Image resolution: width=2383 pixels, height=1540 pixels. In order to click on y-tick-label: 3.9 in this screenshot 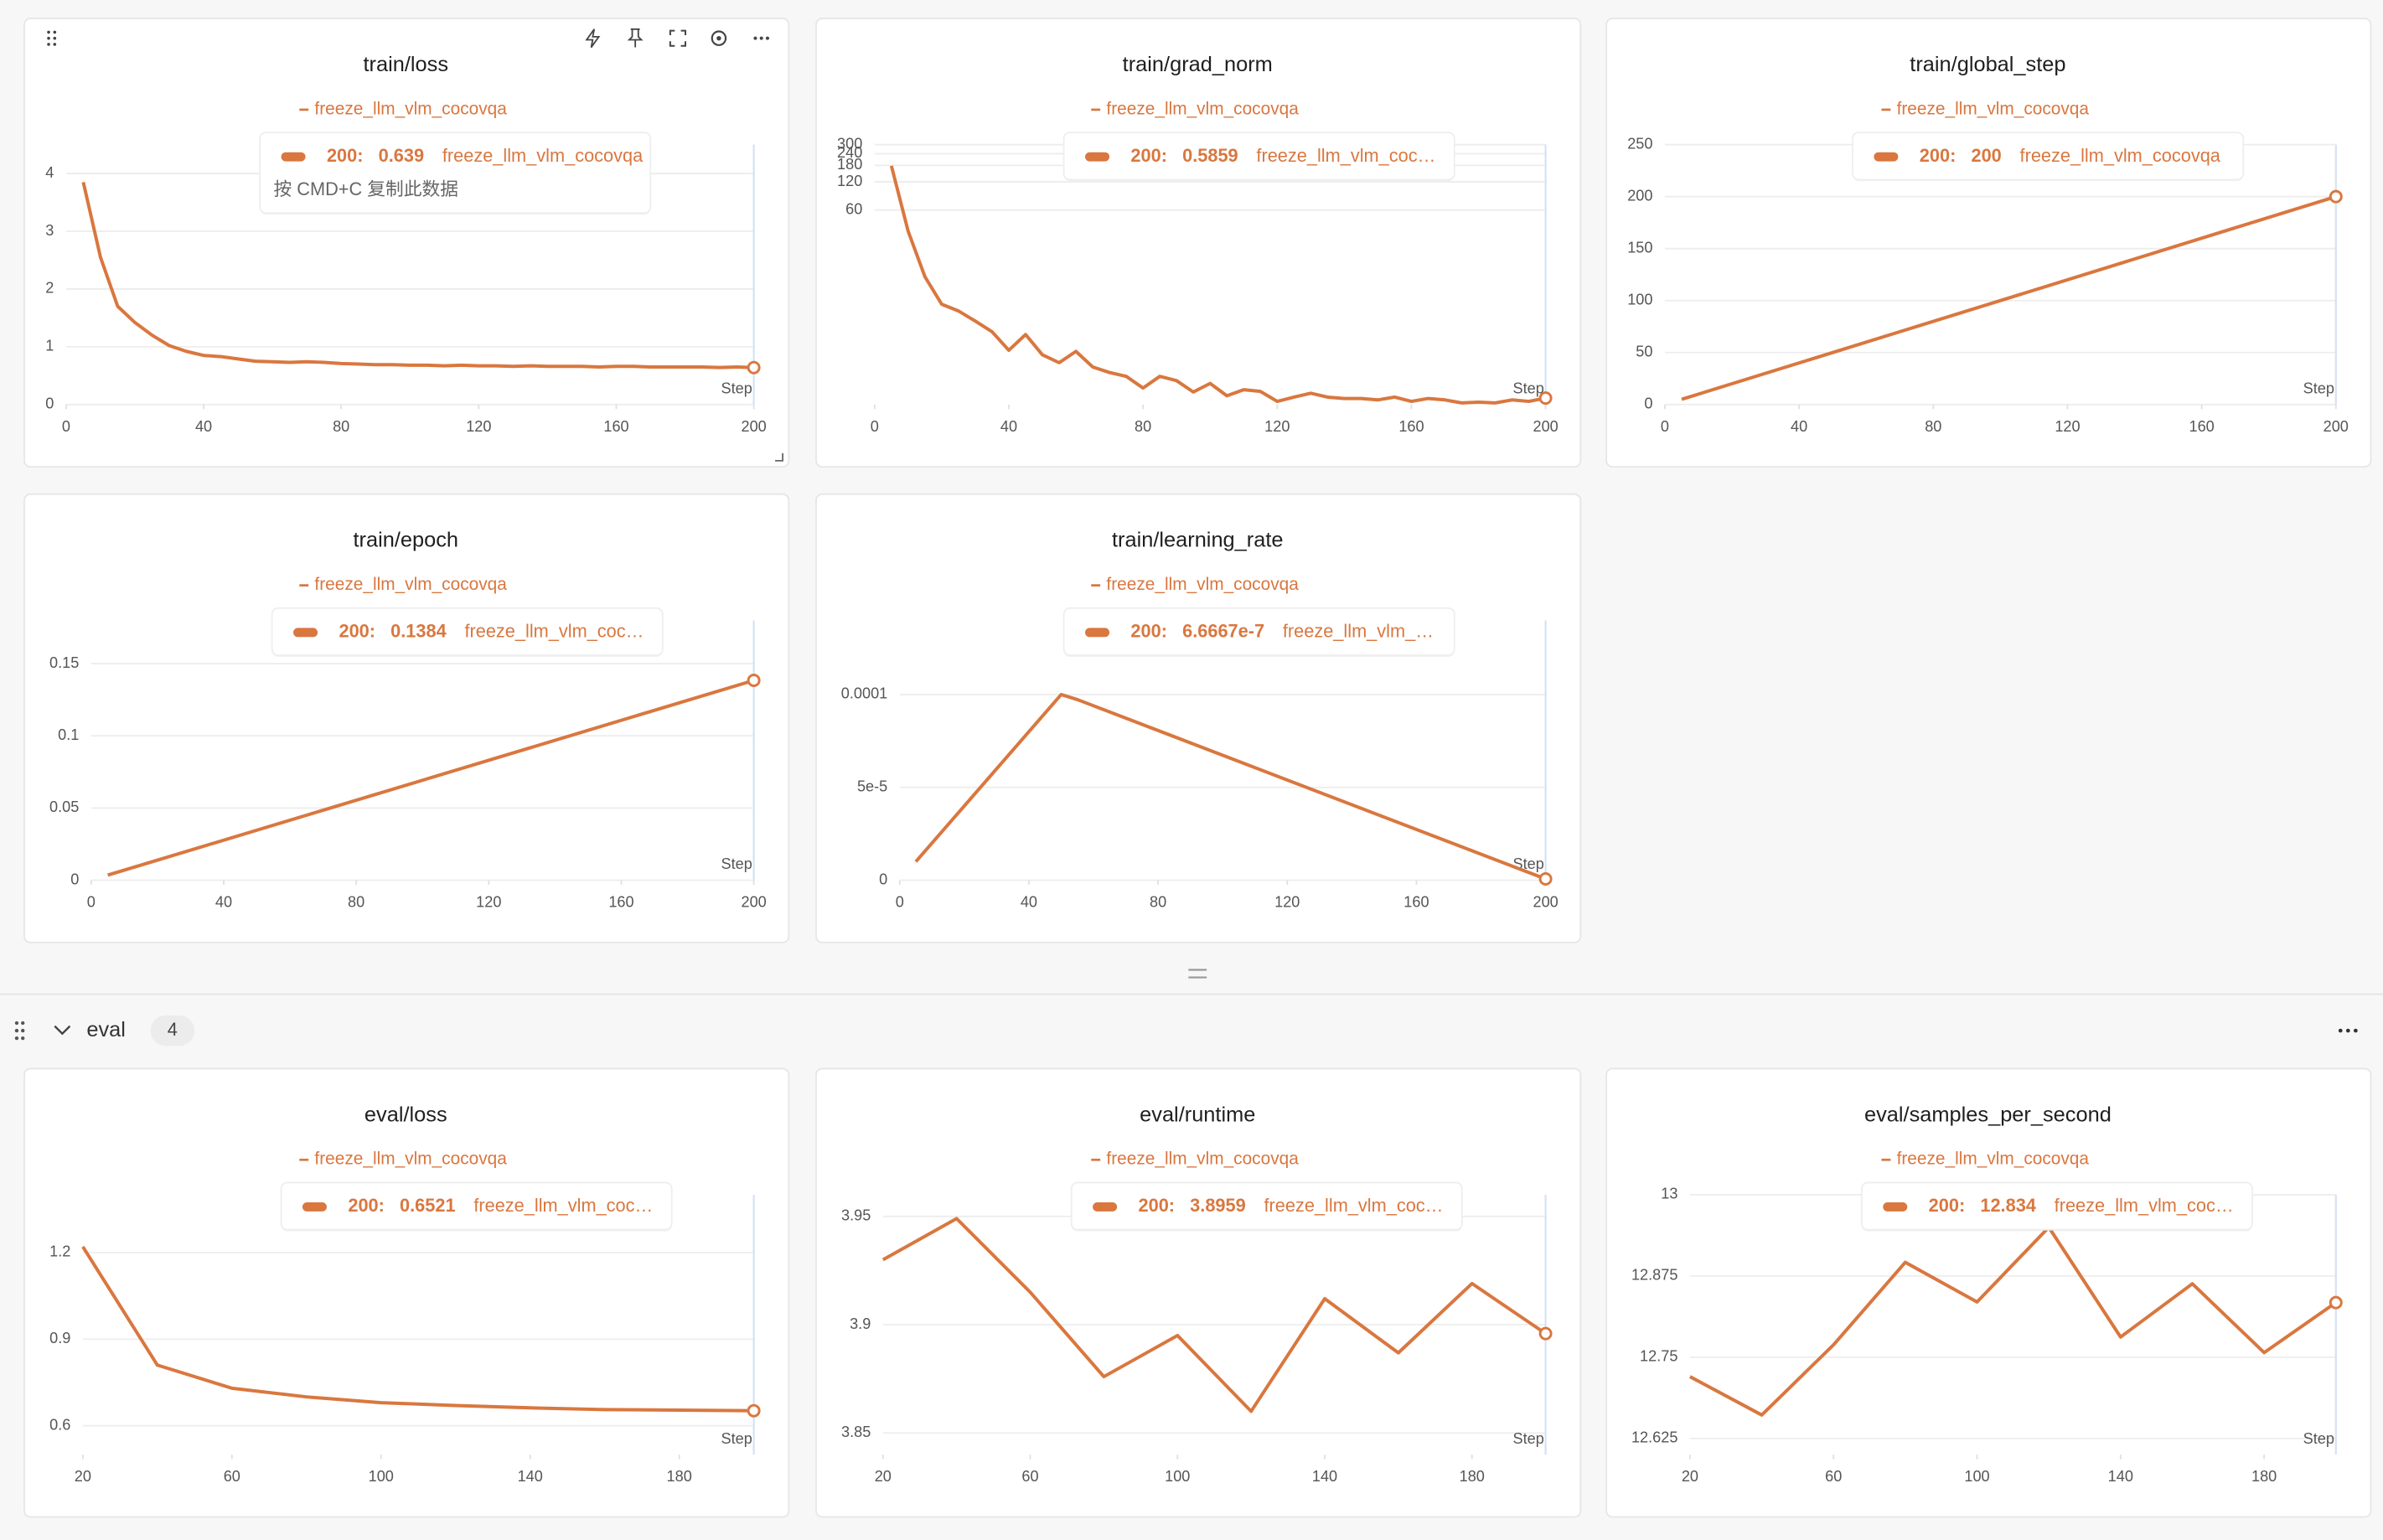, I will do `click(860, 1323)`.